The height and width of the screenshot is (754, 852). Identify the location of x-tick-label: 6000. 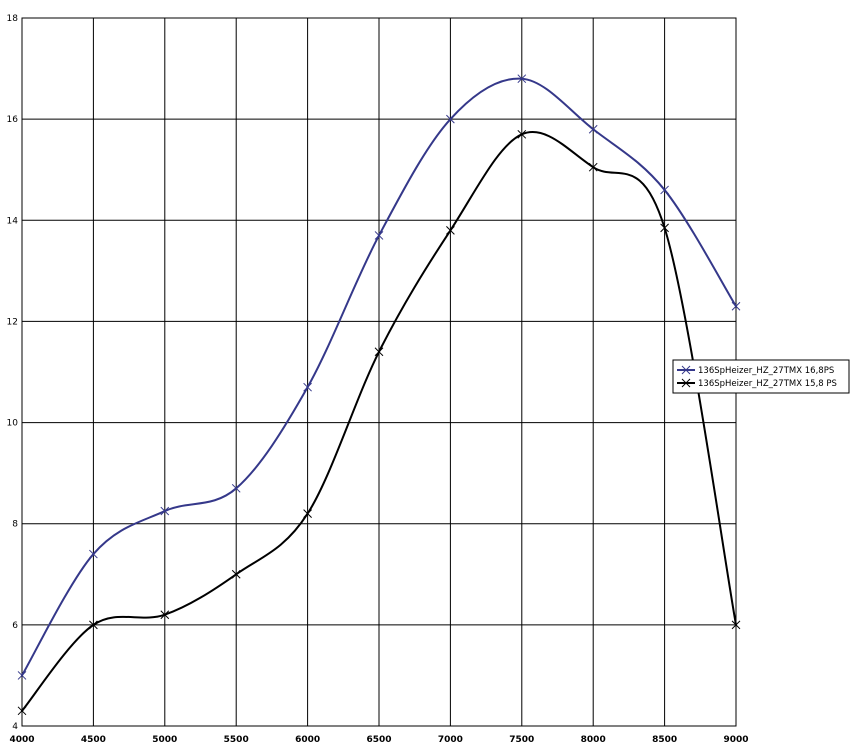
(307, 740).